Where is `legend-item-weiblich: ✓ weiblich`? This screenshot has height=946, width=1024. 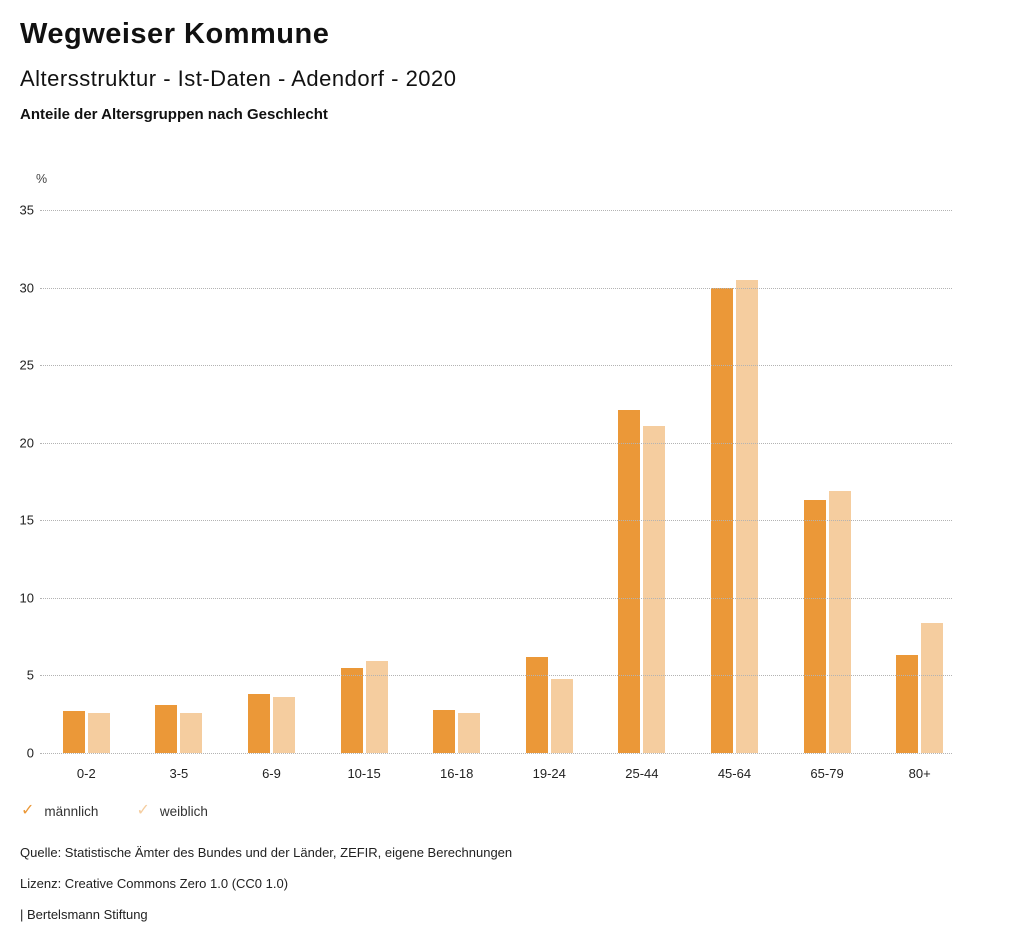 legend-item-weiblich: ✓ weiblich is located at coordinates (171, 811).